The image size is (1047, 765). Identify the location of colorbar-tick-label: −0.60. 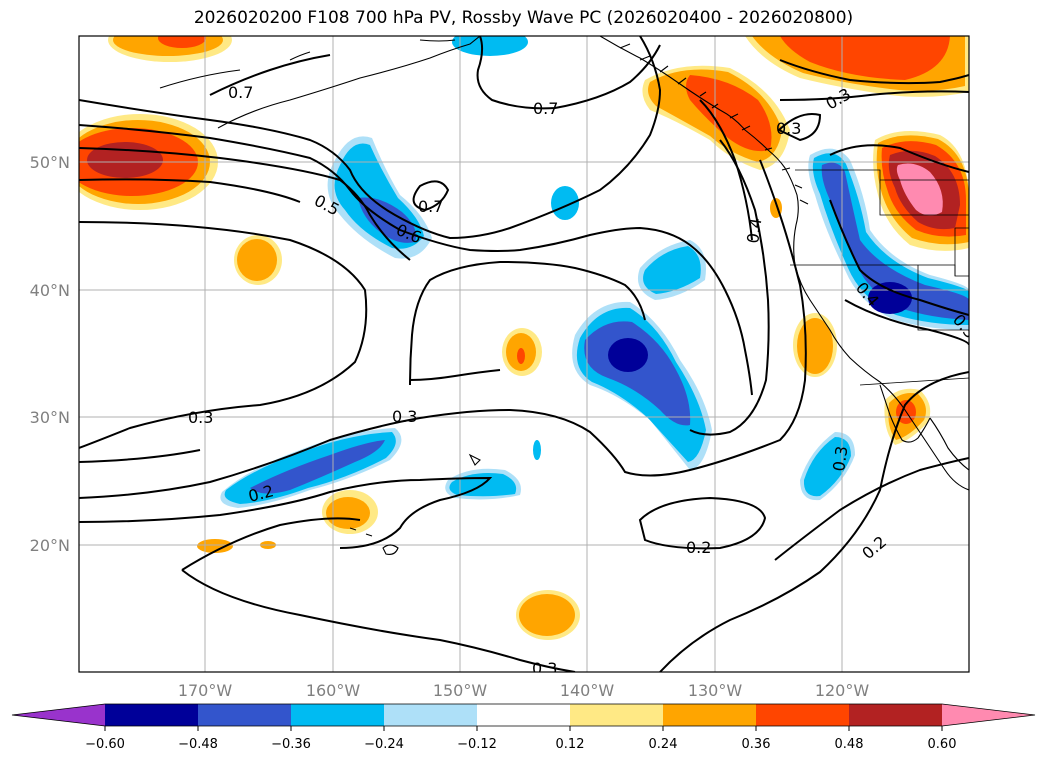
(105, 744).